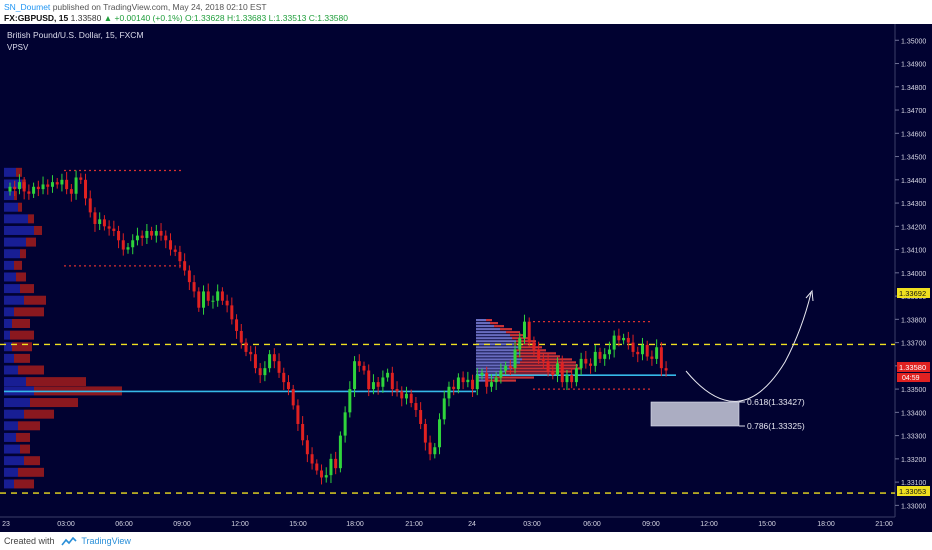 The height and width of the screenshot is (550, 932). I want to click on time-tick-label: 18:00, so click(355, 524).